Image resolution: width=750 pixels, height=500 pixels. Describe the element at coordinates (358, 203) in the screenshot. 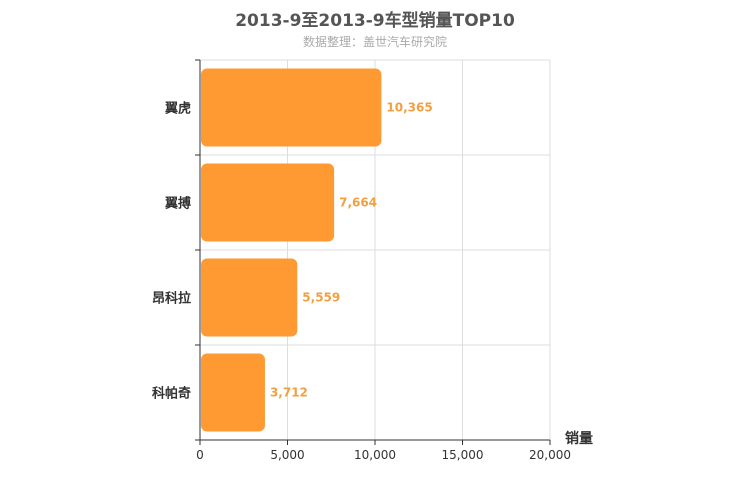

I see `data-label: 7,664` at that location.